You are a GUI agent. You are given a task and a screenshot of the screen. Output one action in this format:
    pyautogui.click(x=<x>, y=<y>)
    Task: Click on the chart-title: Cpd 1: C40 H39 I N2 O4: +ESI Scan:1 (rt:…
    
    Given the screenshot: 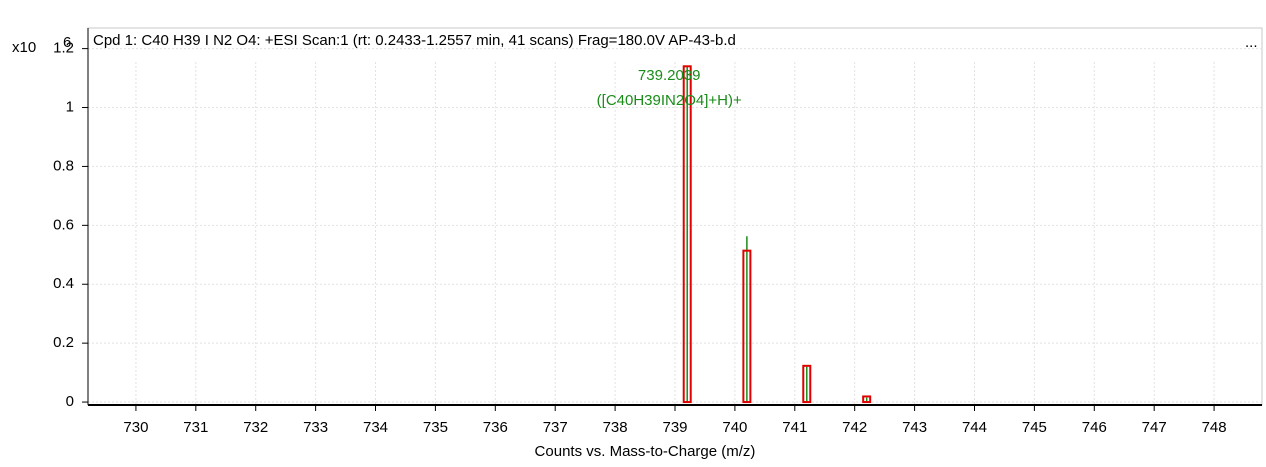 What is the action you would take?
    pyautogui.click(x=414, y=40)
    